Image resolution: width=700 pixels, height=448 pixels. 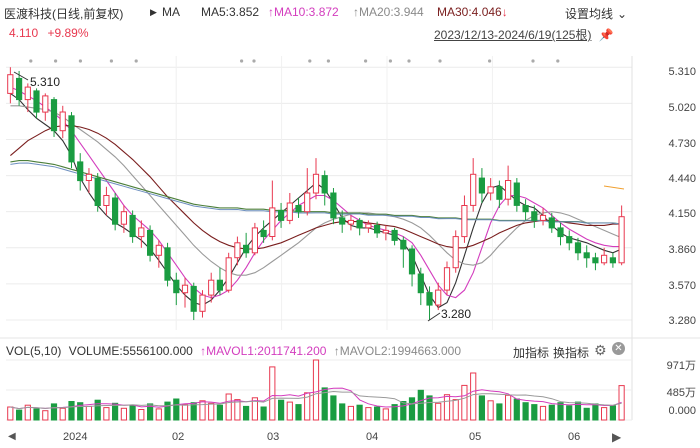 What do you see at coordinates (589, 14) in the screenshot?
I see `ma-settings-label: 设置均线` at bounding box center [589, 14].